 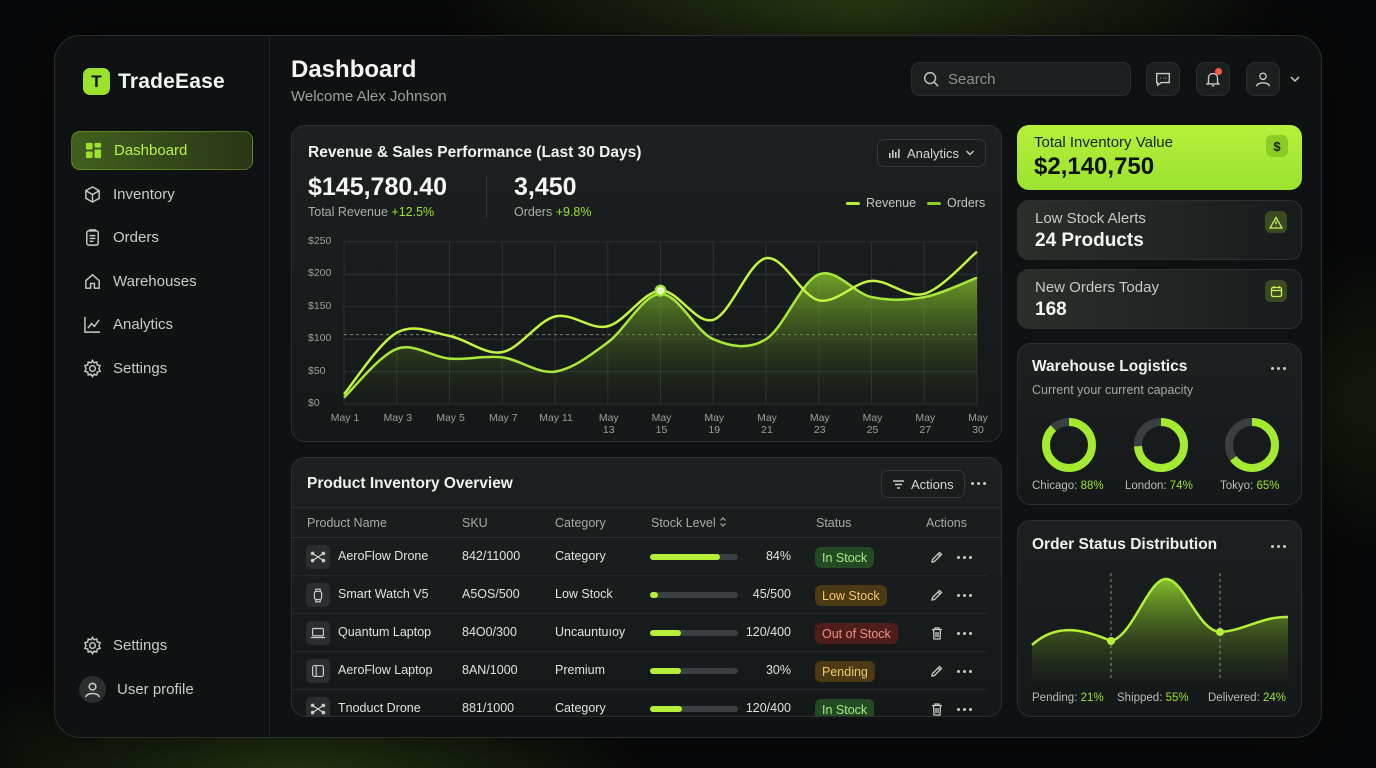 I want to click on nav-item-warehouses: Warehouses, so click(x=162, y=281).